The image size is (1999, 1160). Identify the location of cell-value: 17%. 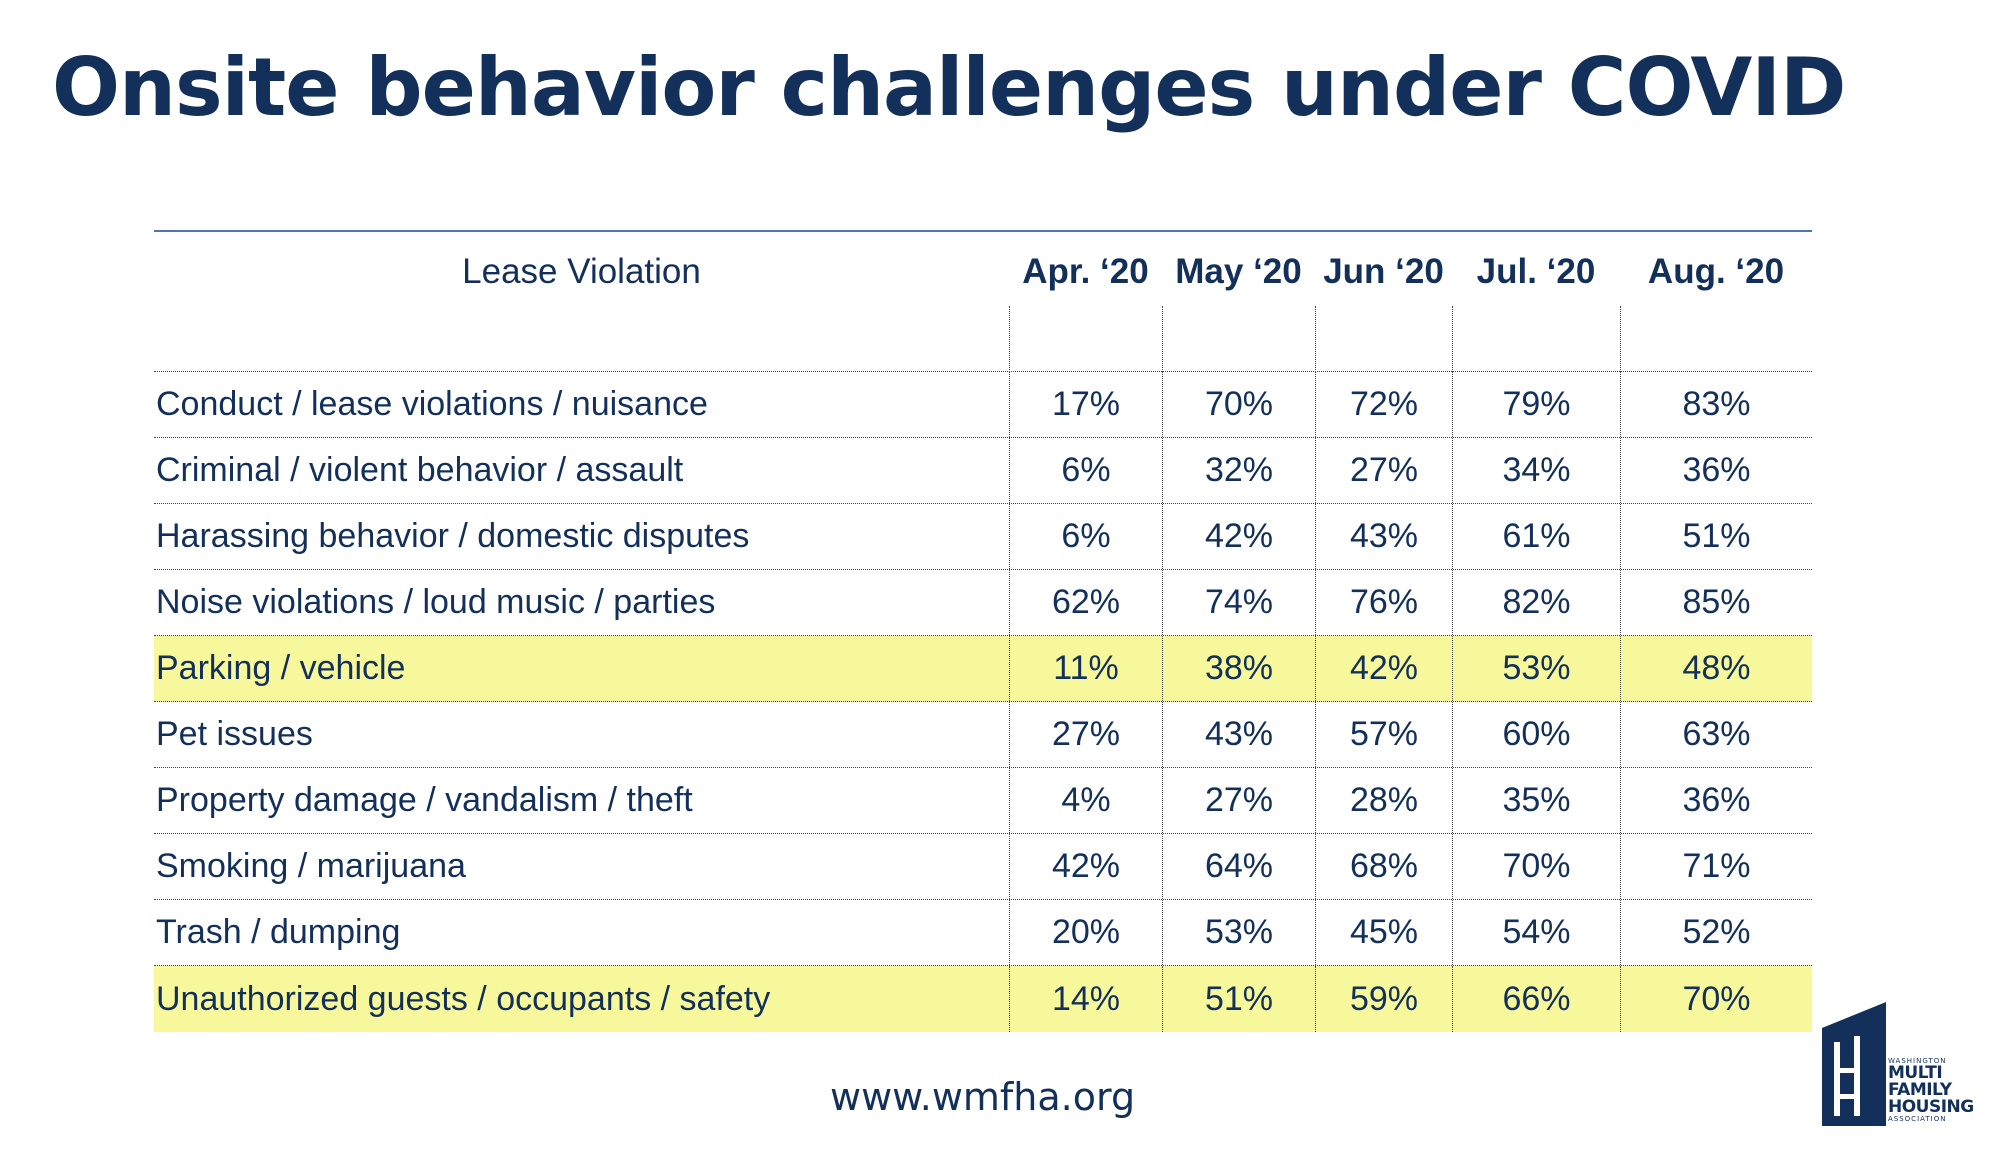
(1085, 404).